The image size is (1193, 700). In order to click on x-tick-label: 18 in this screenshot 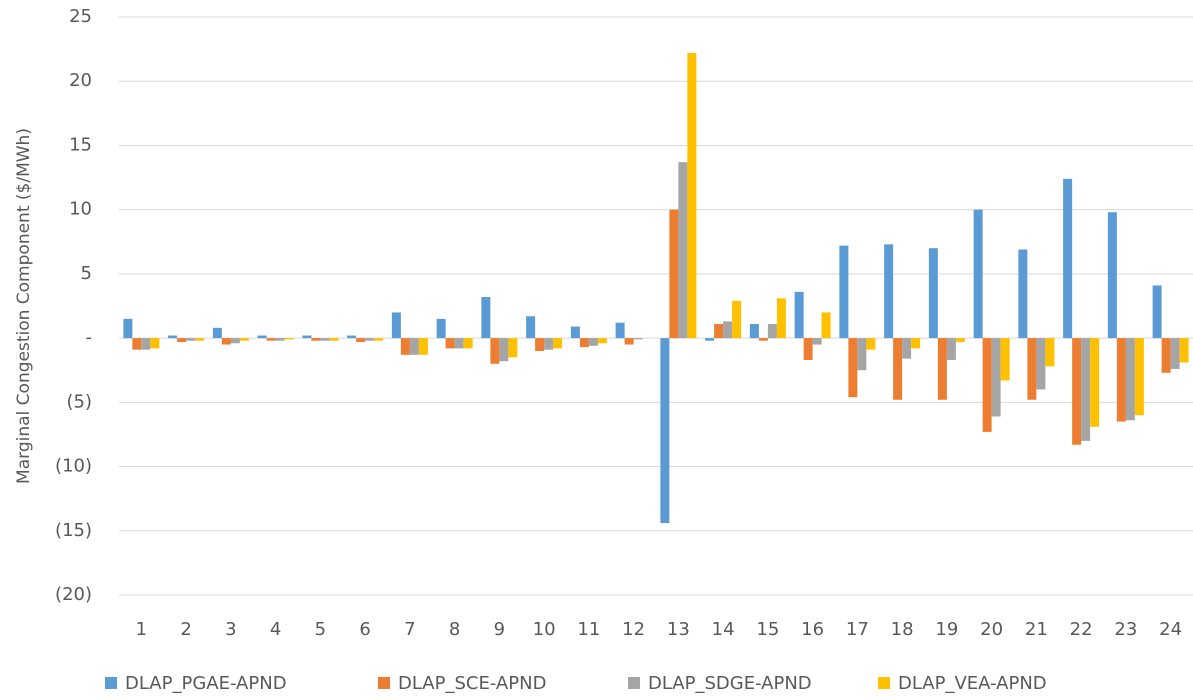, I will do `click(902, 629)`.